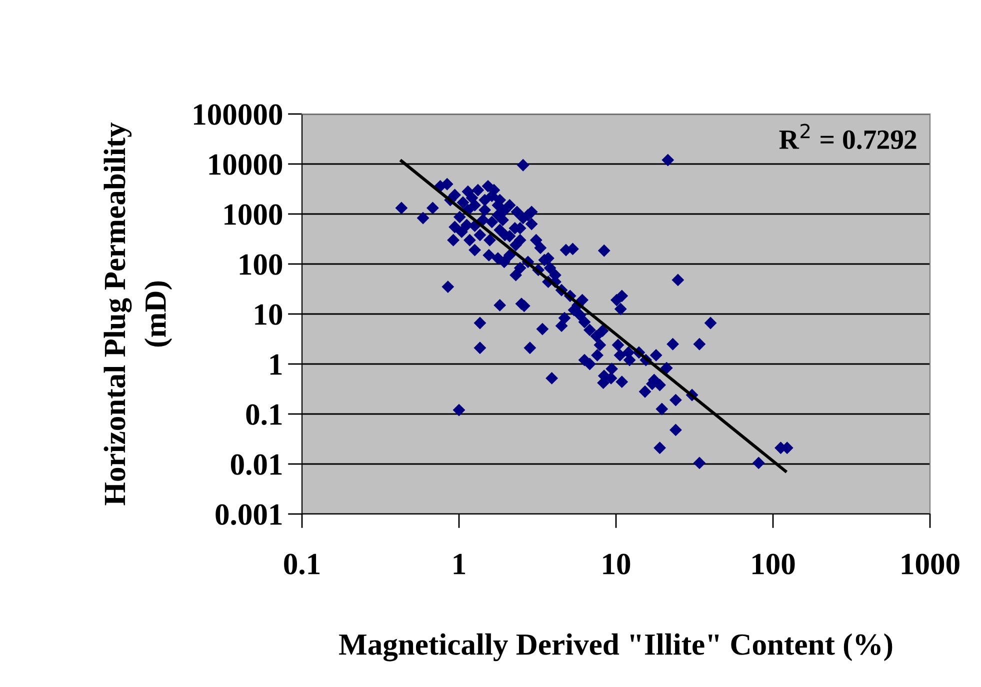  What do you see at coordinates (245, 164) in the screenshot?
I see `y-tick-label: 10000` at bounding box center [245, 164].